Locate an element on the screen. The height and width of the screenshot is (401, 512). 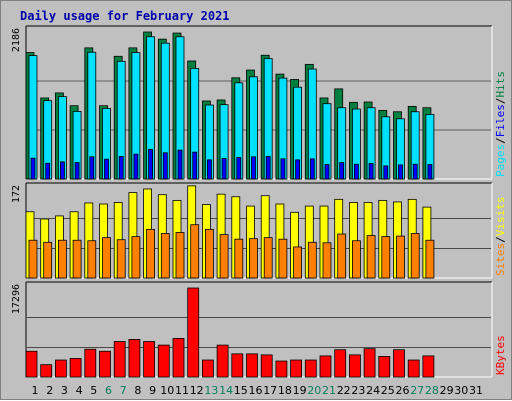
x-tick-label: 22 is located at coordinates (344, 390).